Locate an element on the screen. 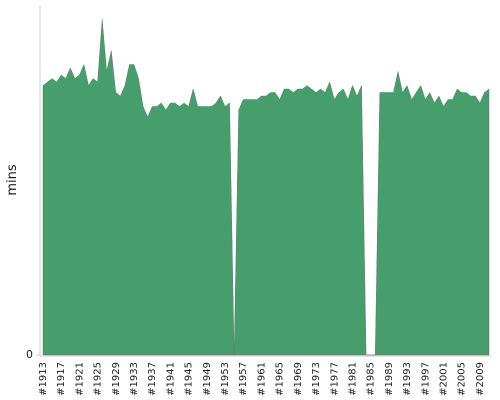 The height and width of the screenshot is (400, 500). x-tick-label: #1917 is located at coordinates (61, 379).